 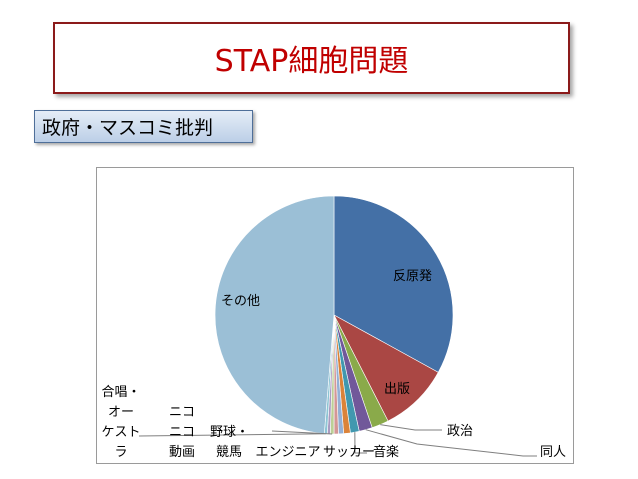 I want to click on slice-label-2: 政治, so click(x=460, y=431).